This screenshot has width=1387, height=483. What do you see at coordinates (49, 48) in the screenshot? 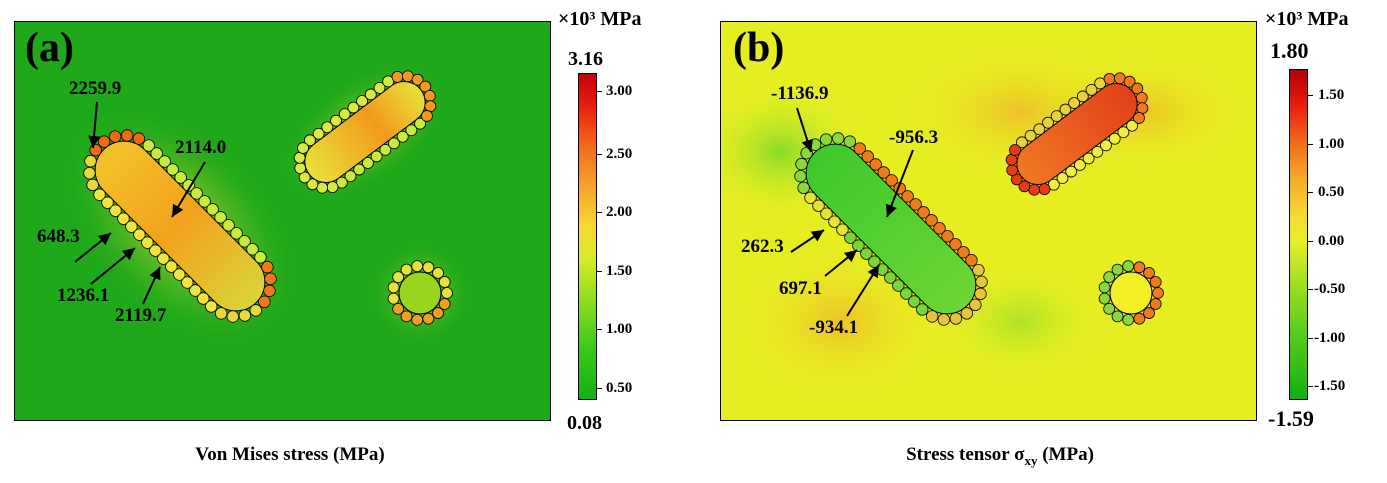
I see `panel-label-a: (a)` at bounding box center [49, 48].